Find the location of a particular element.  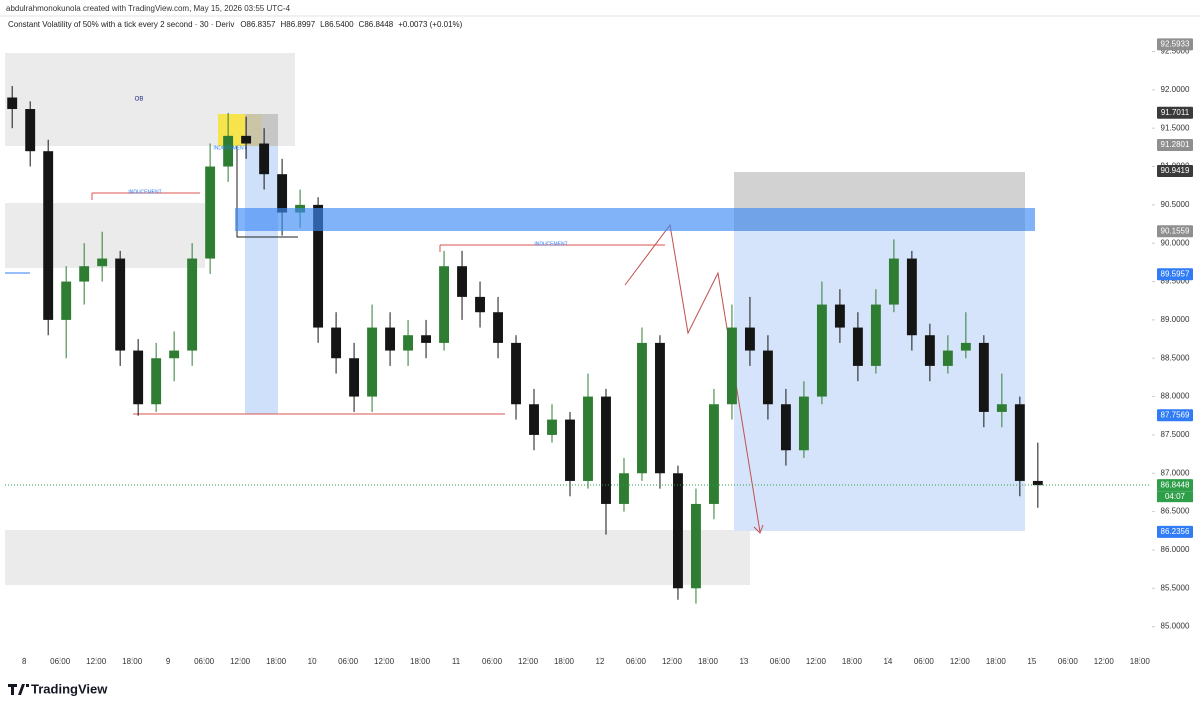

y-tick-label: 86.0000 is located at coordinates (1175, 549).